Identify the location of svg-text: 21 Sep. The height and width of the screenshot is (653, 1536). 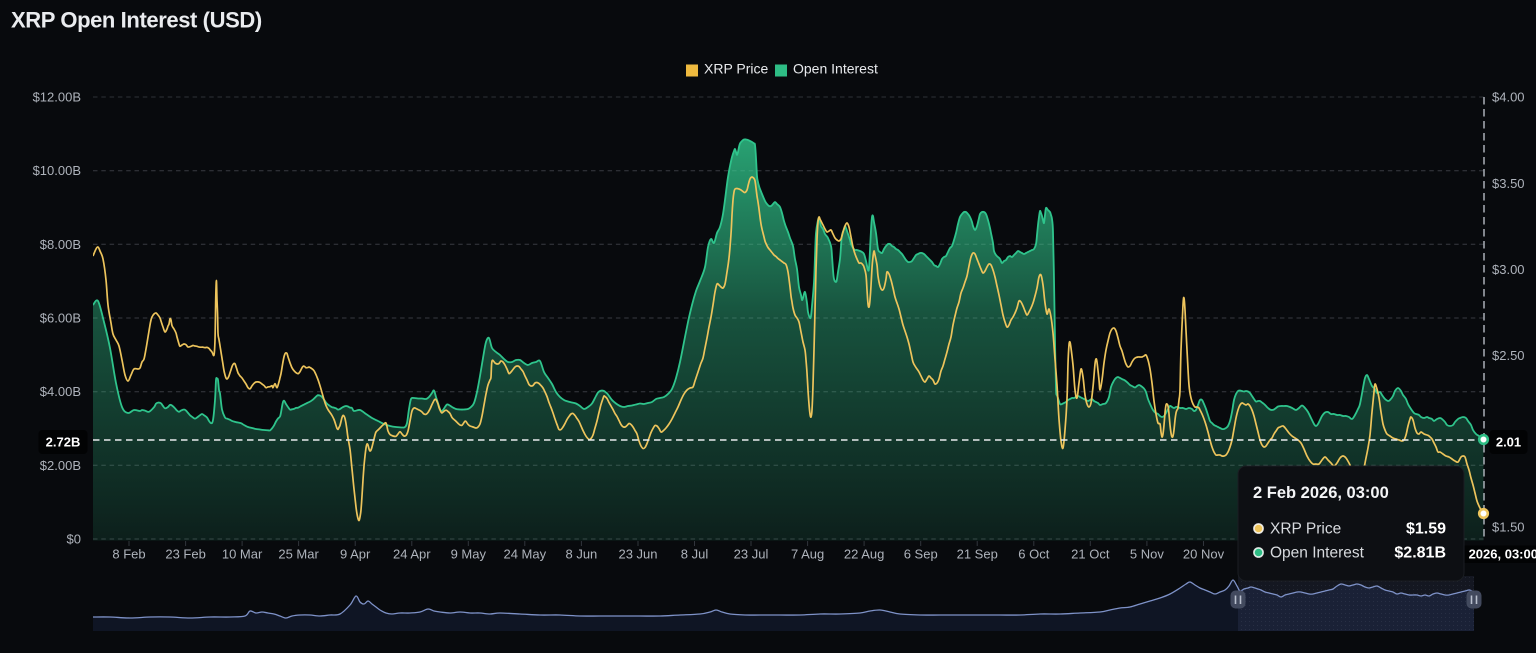
(977, 554).